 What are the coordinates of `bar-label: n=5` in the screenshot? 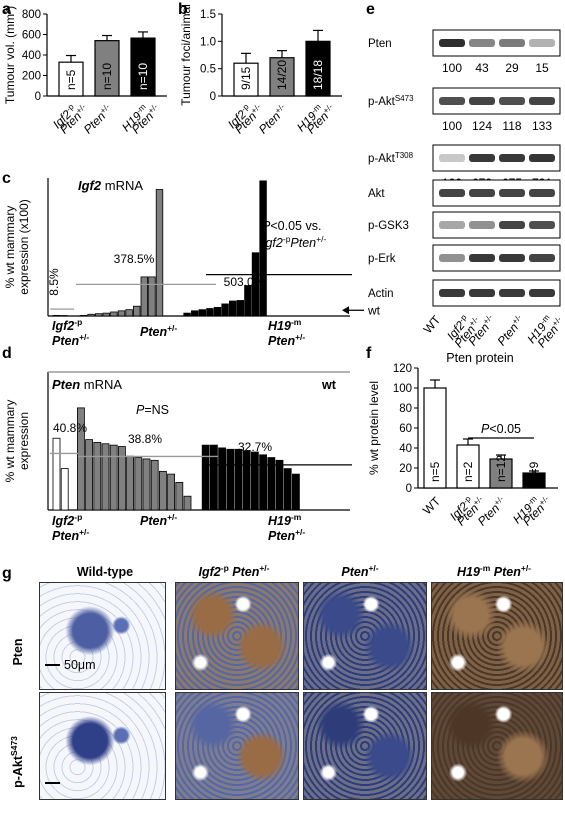 It's located at (435, 471).